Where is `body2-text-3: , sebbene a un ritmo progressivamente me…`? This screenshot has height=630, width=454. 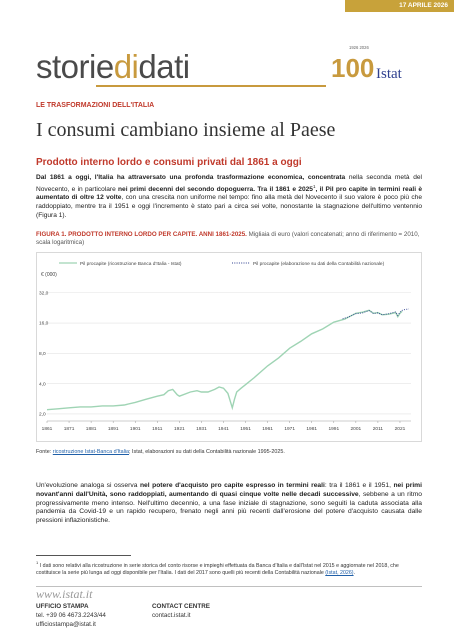 body2-text-3: , sebbene a un ritmo progressivamente me… is located at coordinates (229, 507).